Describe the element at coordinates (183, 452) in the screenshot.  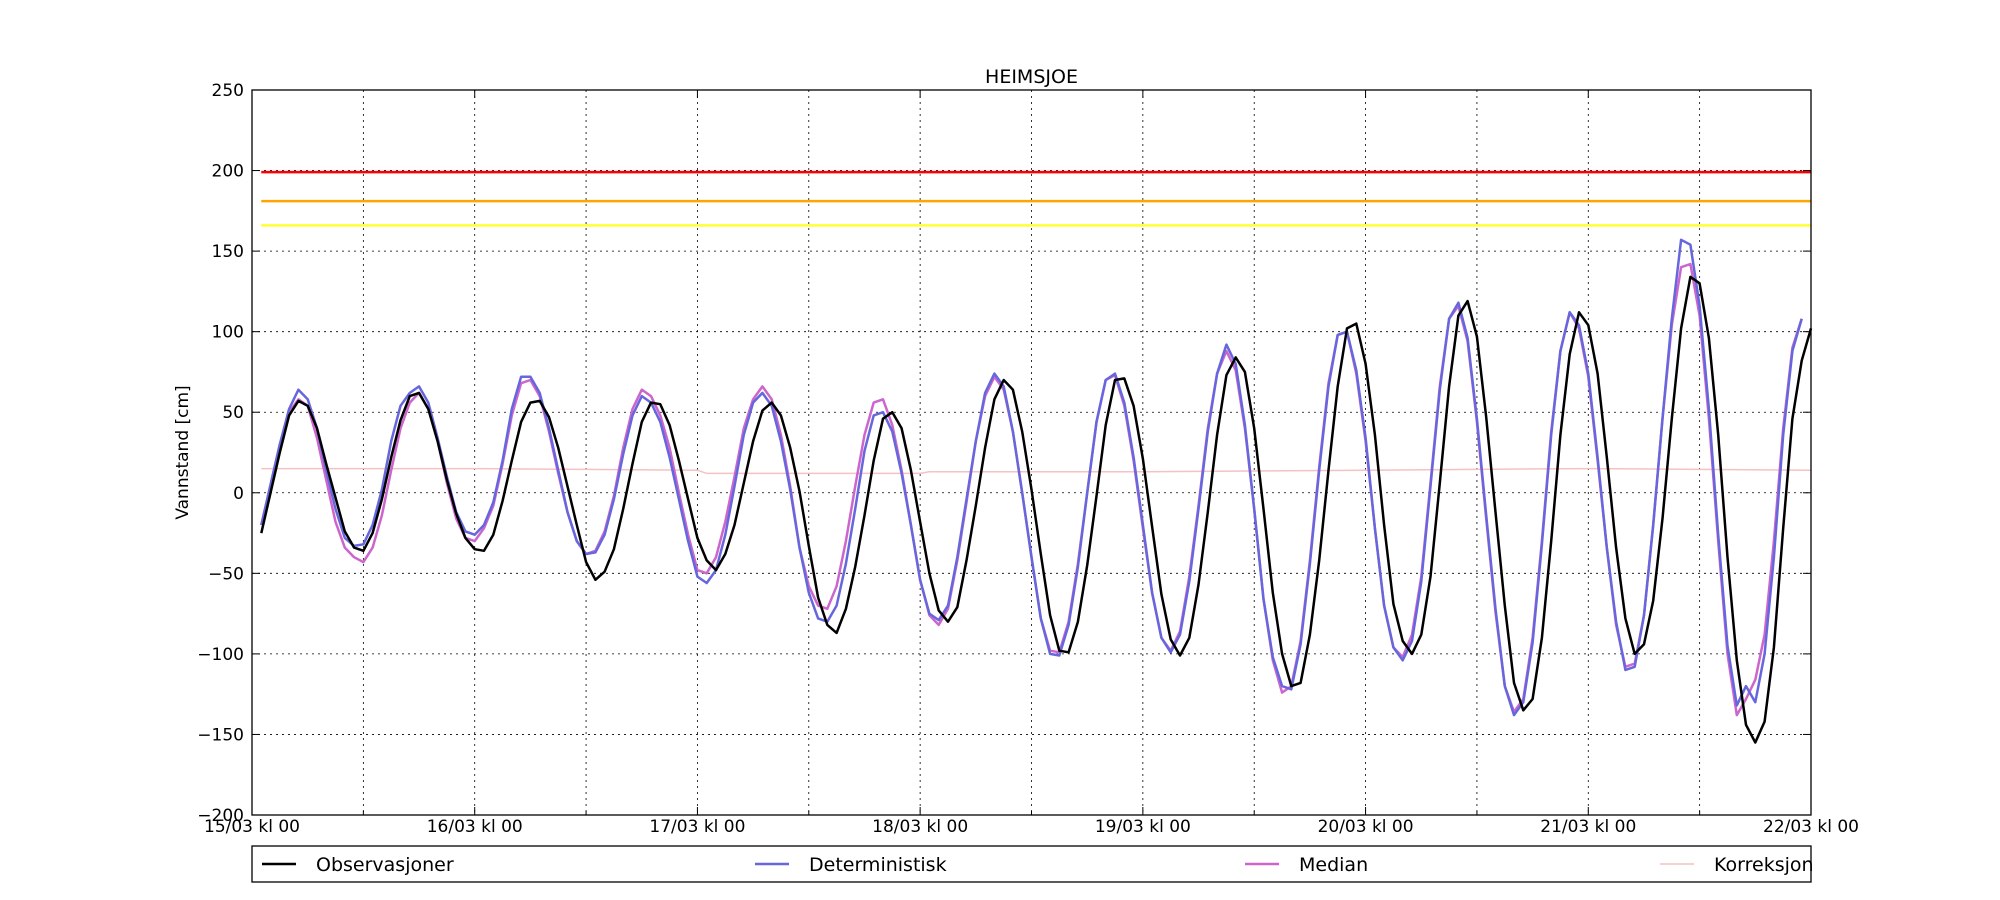
I see `y-axis-label: Vannstand [cm]` at that location.